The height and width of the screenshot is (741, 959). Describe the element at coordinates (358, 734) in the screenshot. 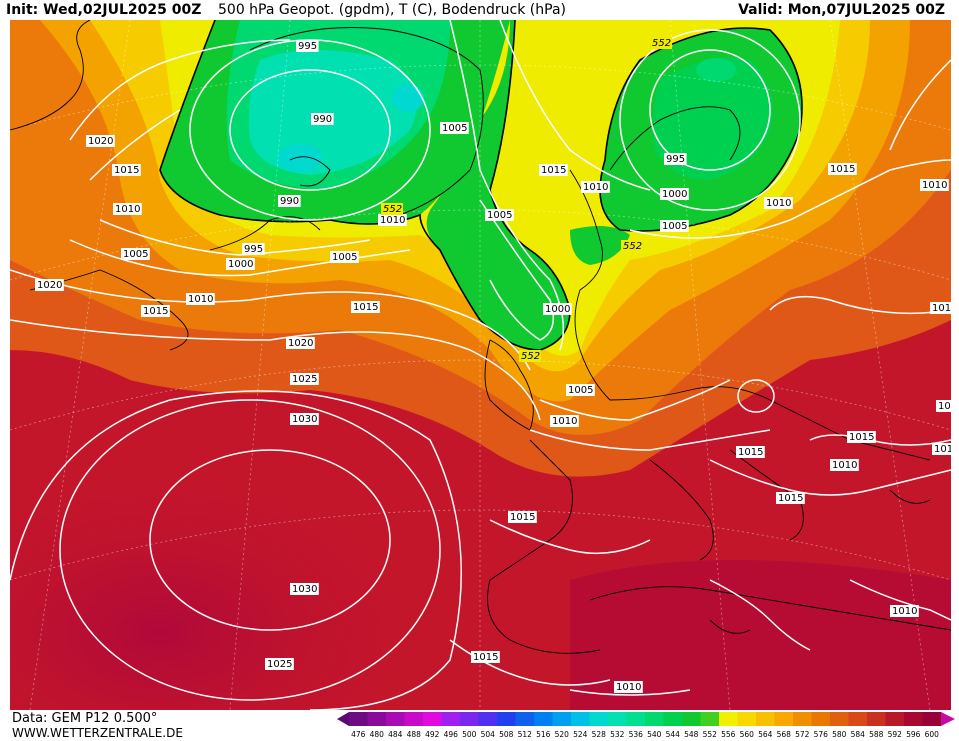

I see `scale-tick-label: 476` at that location.